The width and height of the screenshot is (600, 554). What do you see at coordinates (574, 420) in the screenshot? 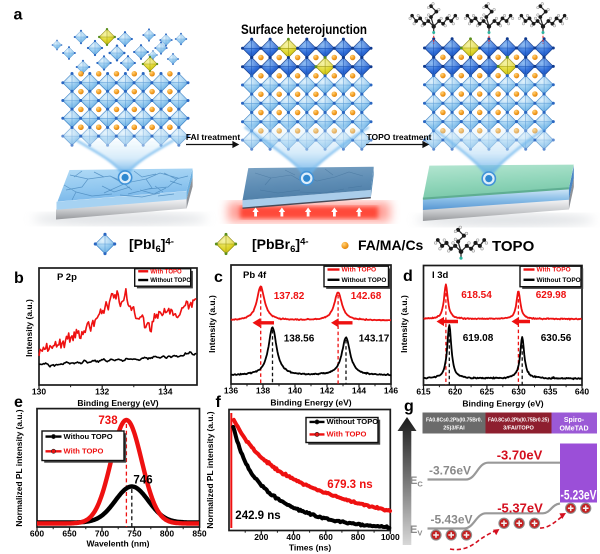
I see `svg-text: Spiro-` at bounding box center [574, 420].